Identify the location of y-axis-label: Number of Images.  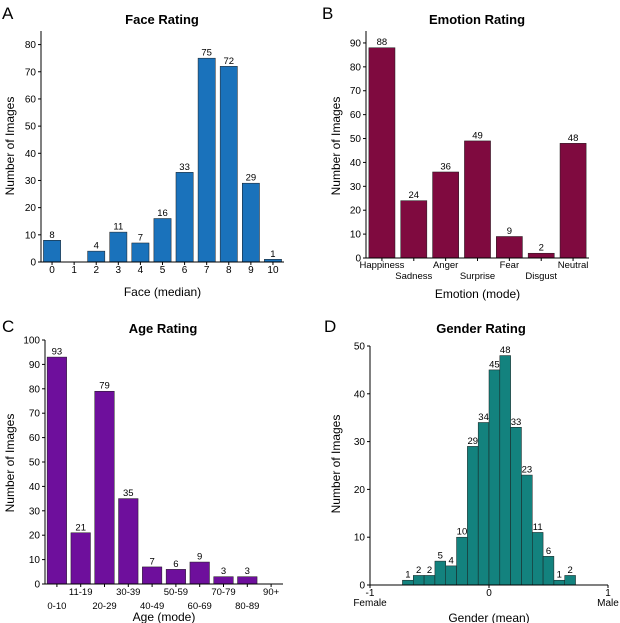
(336, 464).